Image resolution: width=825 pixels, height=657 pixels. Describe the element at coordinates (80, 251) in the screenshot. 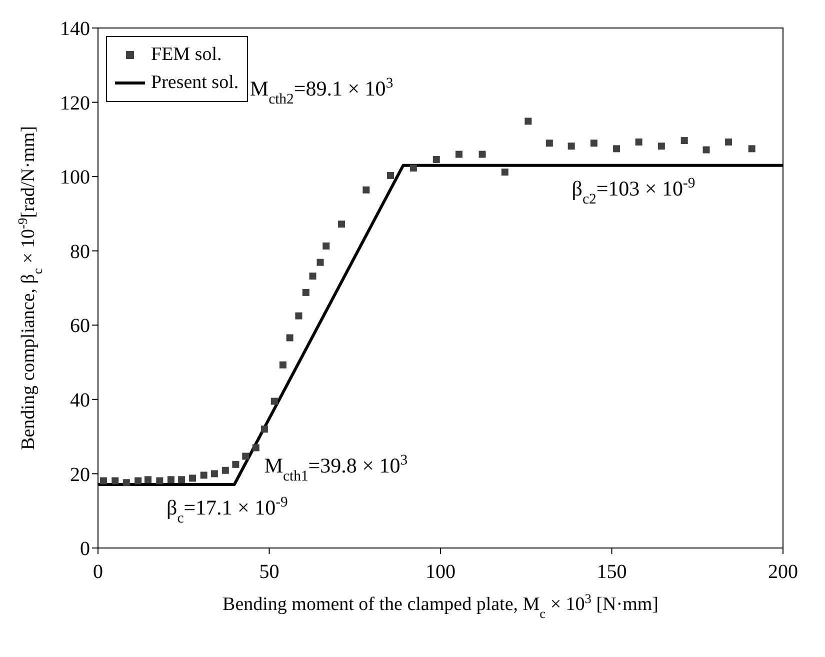

I see `y-tick-label: 80` at that location.